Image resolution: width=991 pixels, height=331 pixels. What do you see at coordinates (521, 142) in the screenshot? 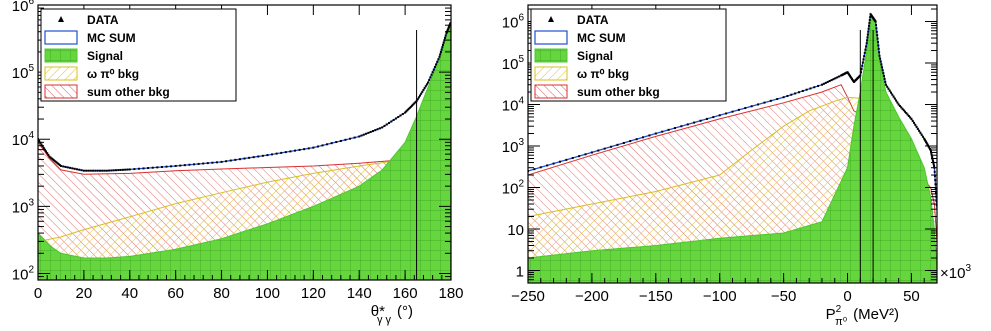
I see `y-tick-exponent: 3` at bounding box center [521, 142].